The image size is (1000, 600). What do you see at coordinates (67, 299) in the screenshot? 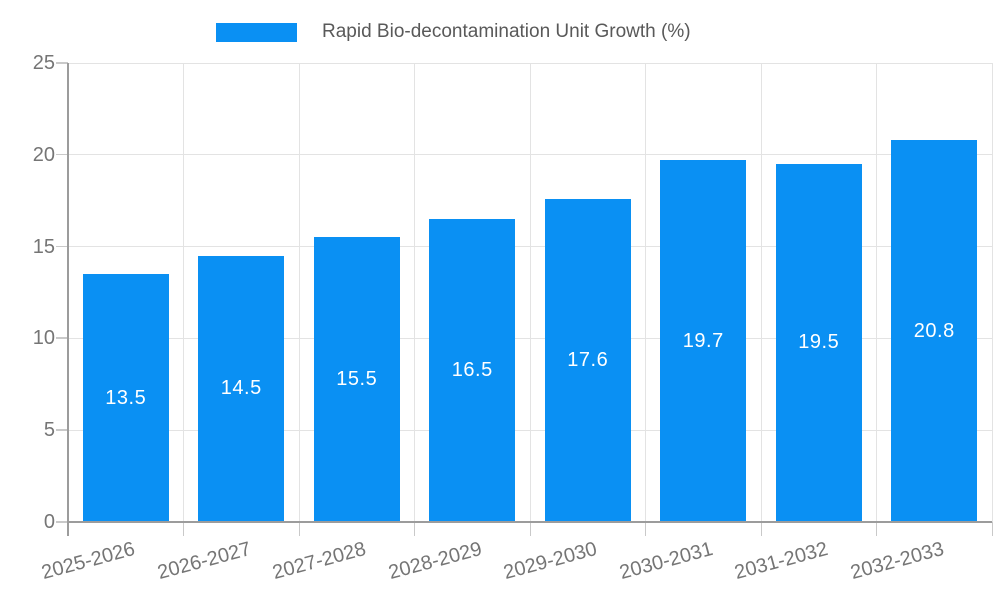
I see `y-axis-line` at bounding box center [67, 299].